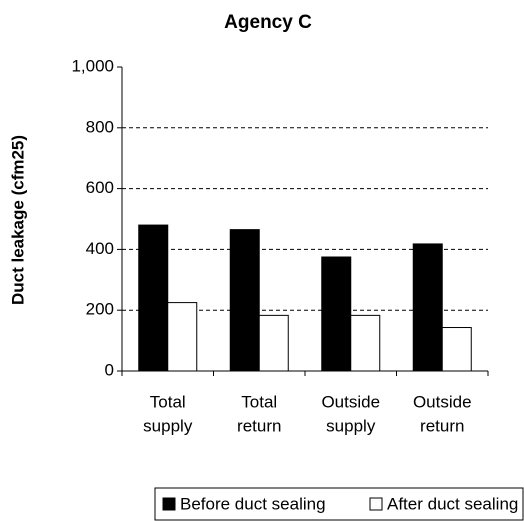 The width and height of the screenshot is (524, 521). What do you see at coordinates (17, 220) in the screenshot?
I see `y-axis-label: Duct leakage (cfm25)` at bounding box center [17, 220].